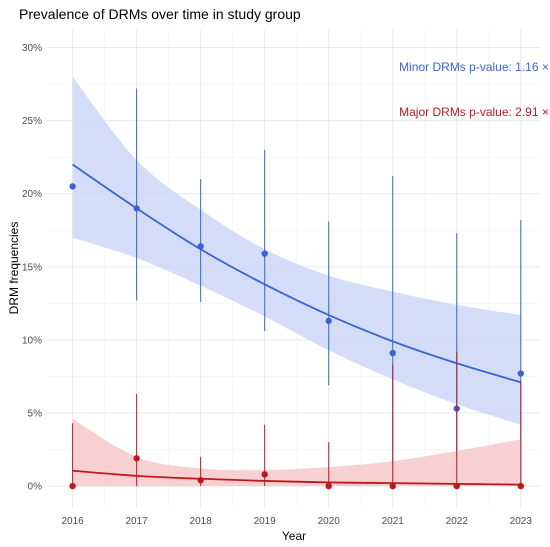 The width and height of the screenshot is (550, 547). I want to click on y-tick-label: 20%, so click(32, 194).